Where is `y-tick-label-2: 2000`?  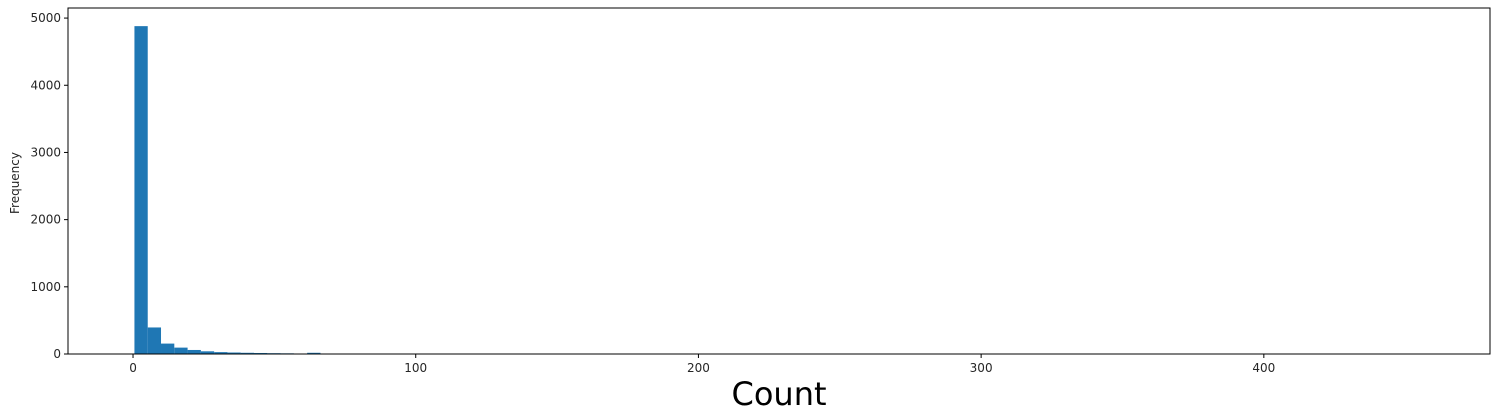 y-tick-label-2: 2000 is located at coordinates (45, 220).